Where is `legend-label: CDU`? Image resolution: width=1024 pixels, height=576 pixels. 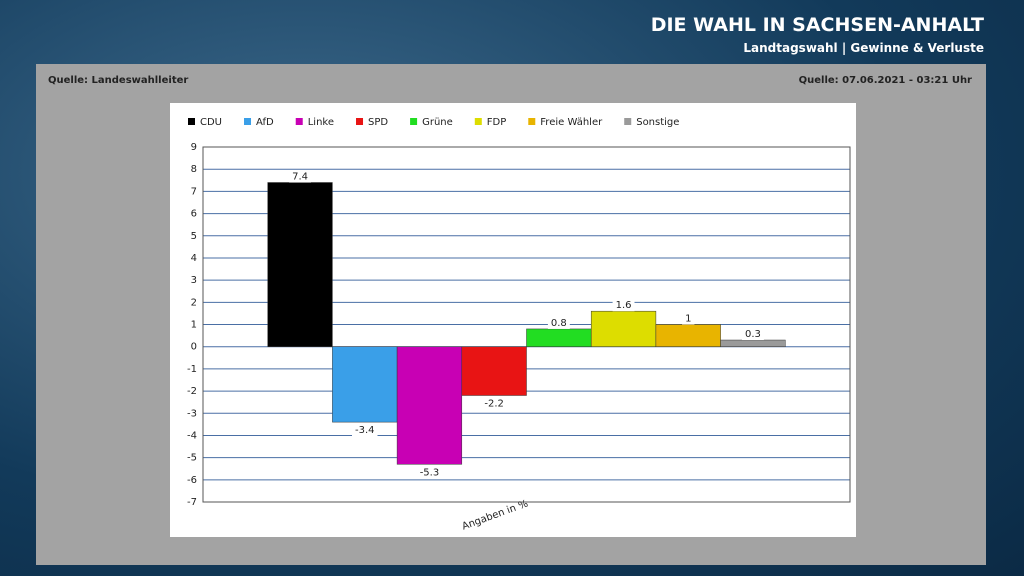
legend-label: CDU is located at coordinates (211, 122).